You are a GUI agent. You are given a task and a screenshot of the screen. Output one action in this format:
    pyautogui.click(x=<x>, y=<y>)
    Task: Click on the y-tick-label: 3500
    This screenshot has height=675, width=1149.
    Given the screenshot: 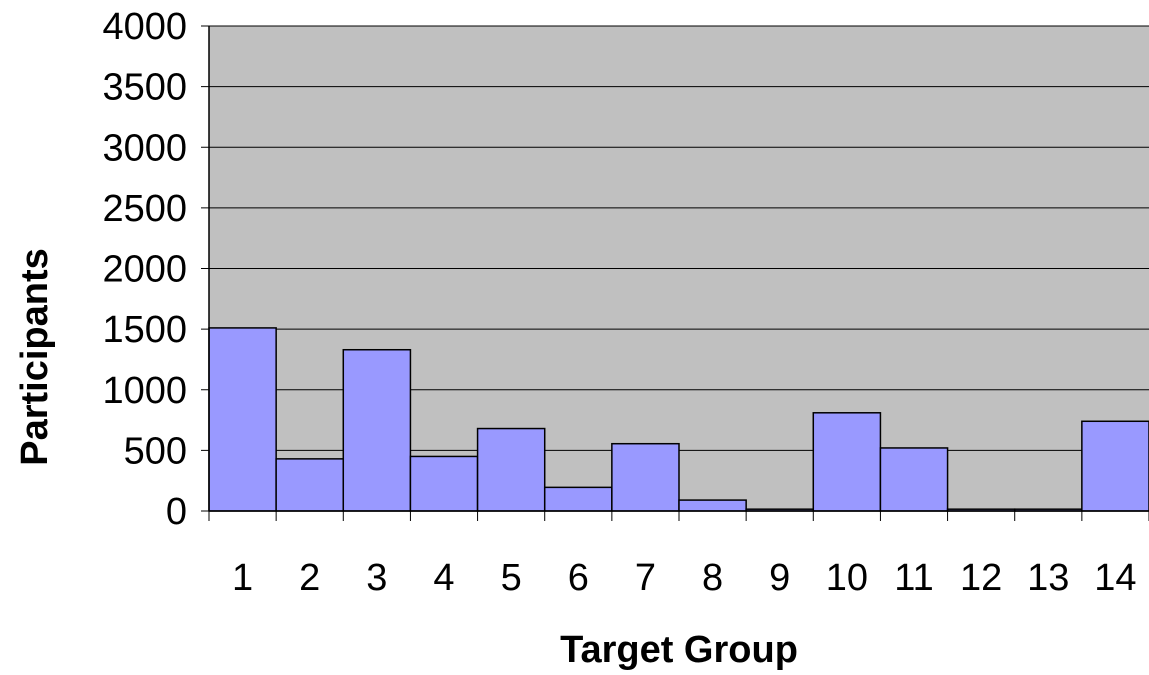 What is the action you would take?
    pyautogui.click(x=144, y=88)
    